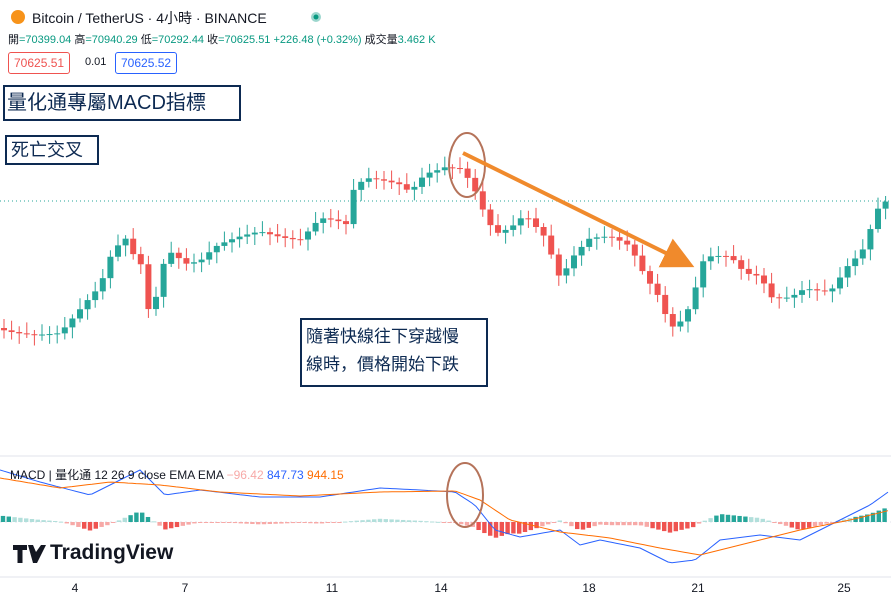 Image resolution: width=891 pixels, height=603 pixels. Describe the element at coordinates (382, 336) in the screenshot. I see `note-line: 隨著快線往下穿越慢` at that location.